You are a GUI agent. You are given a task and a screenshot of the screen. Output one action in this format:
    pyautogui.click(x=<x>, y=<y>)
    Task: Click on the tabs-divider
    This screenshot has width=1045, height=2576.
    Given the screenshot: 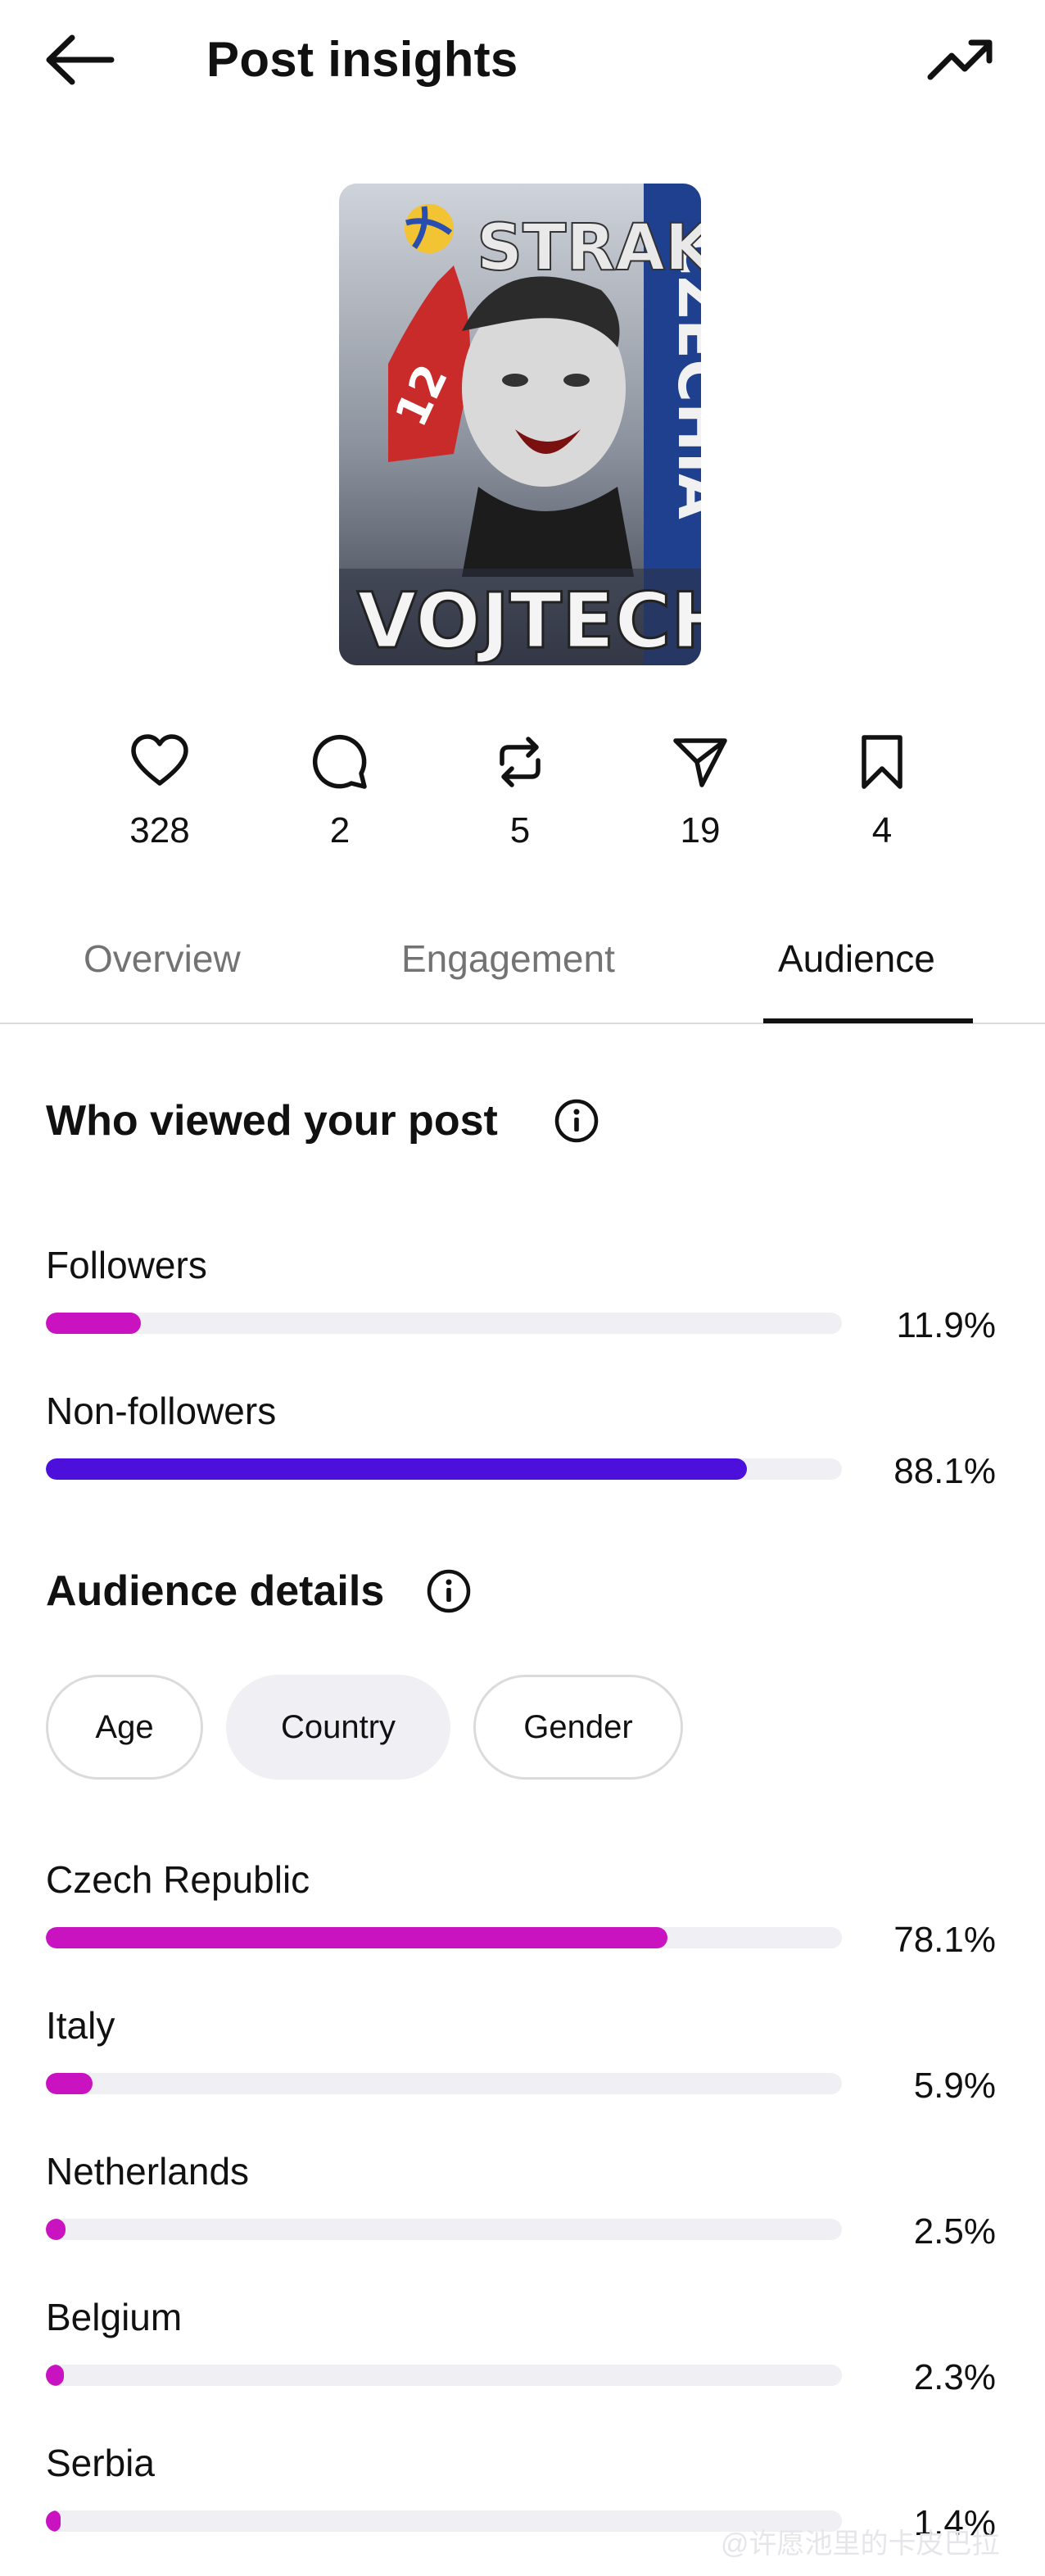 What is the action you would take?
    pyautogui.click(x=522, y=1024)
    